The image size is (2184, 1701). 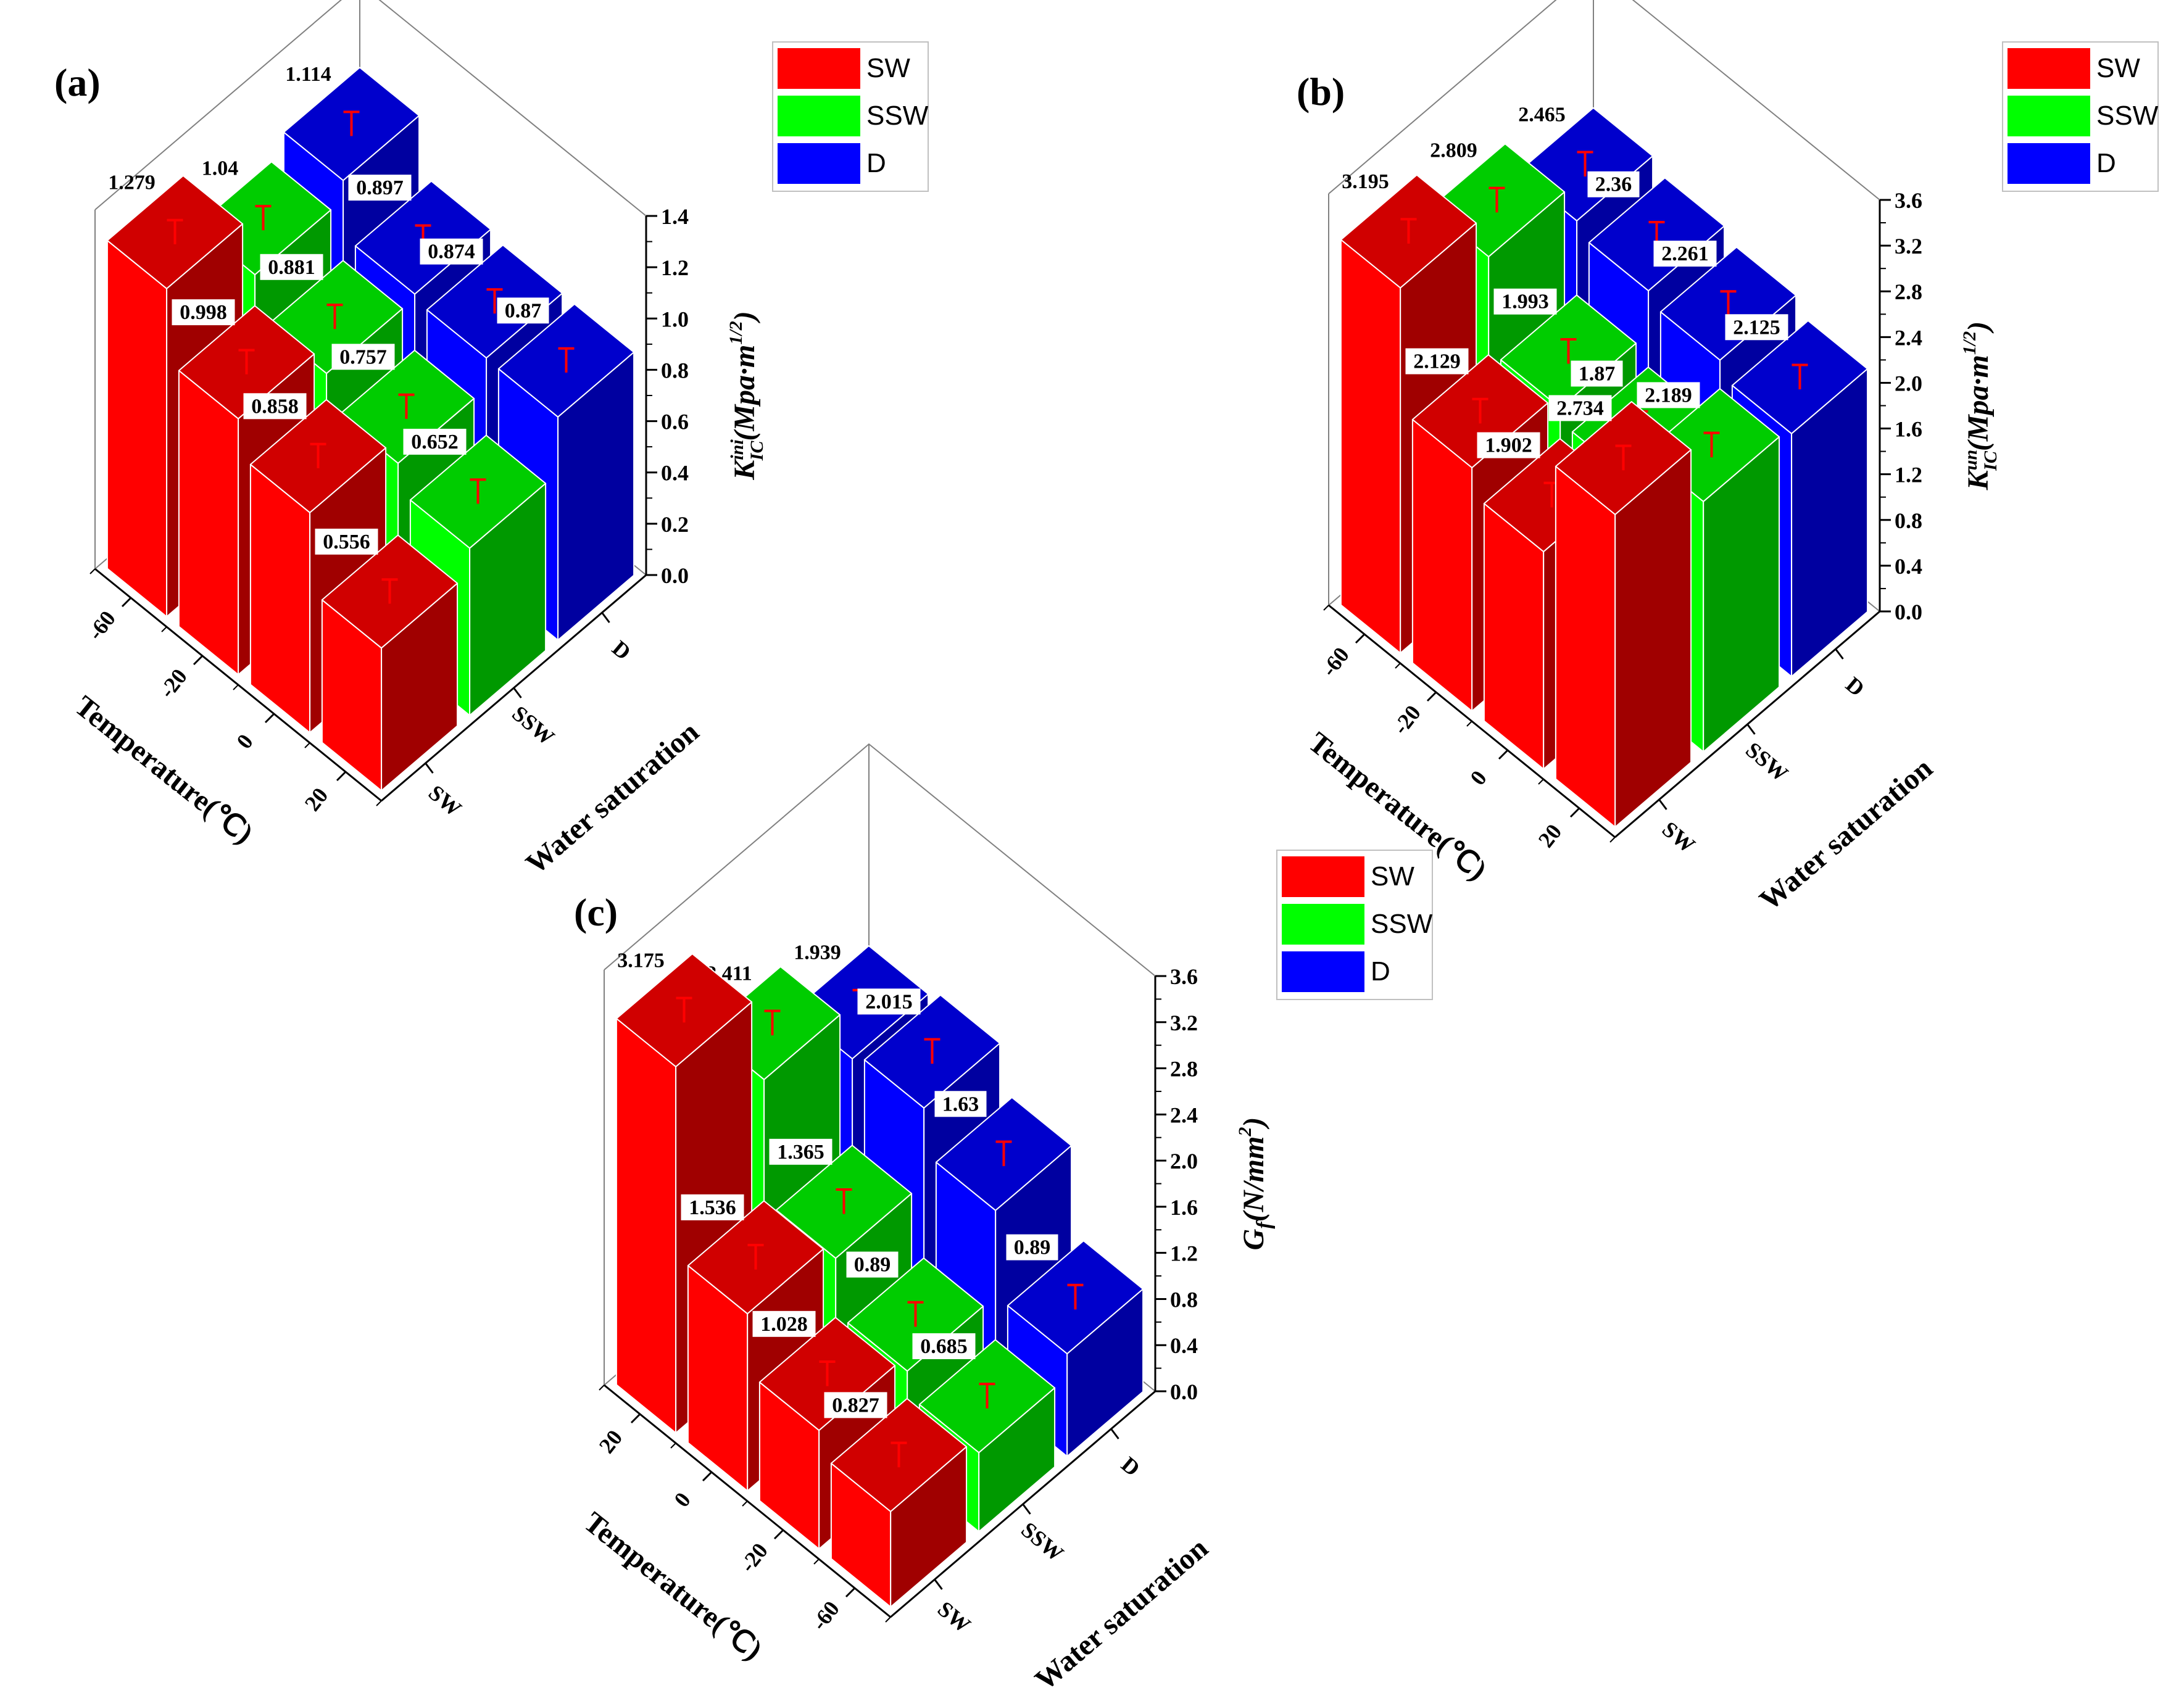 What do you see at coordinates (641, 960) in the screenshot?
I see `value-label: 3.175` at bounding box center [641, 960].